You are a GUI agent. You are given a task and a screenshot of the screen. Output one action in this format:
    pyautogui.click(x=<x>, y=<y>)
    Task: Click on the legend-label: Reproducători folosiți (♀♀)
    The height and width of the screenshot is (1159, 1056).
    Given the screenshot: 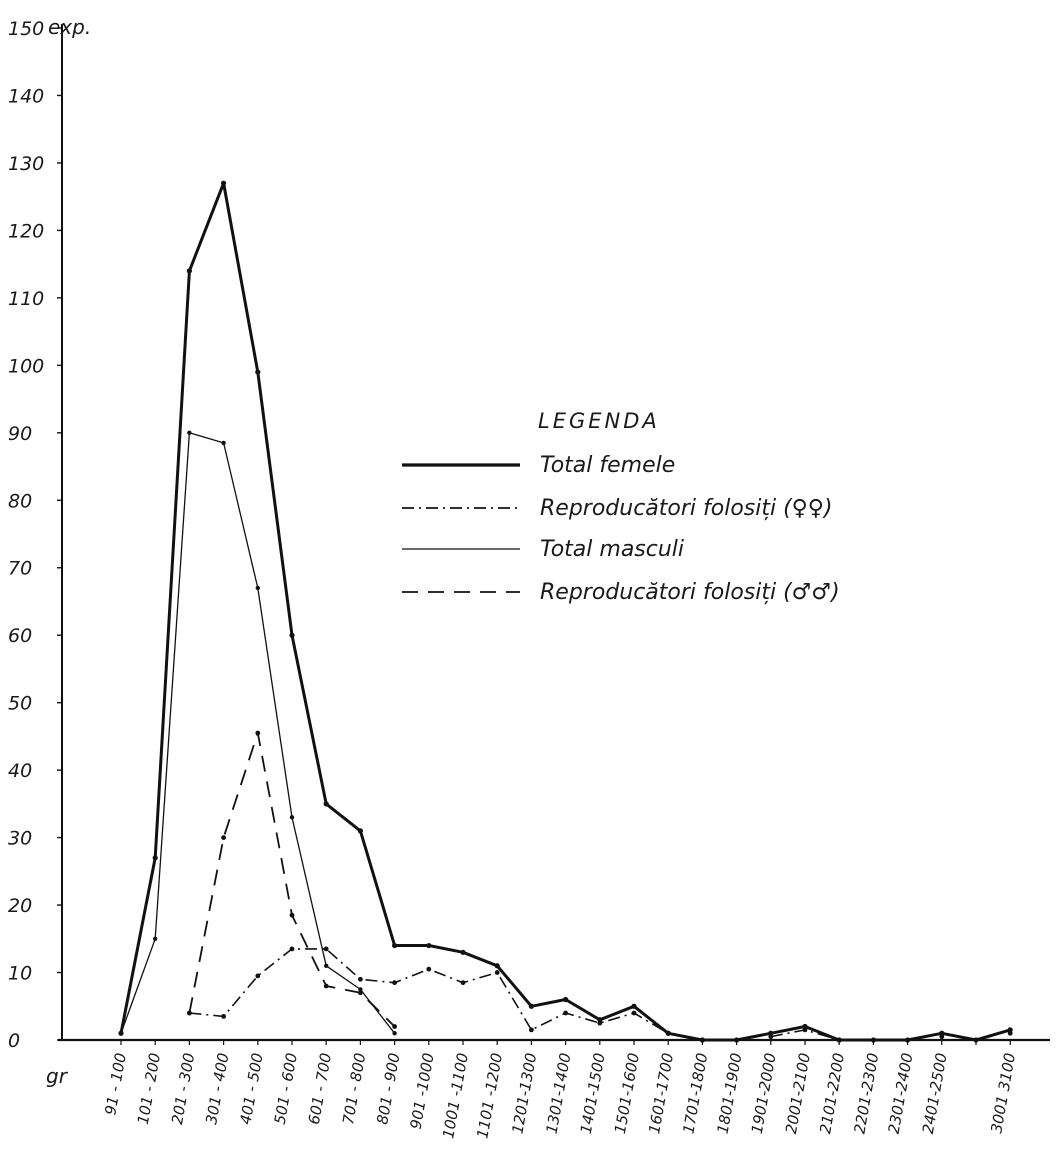 What is the action you would take?
    pyautogui.click(x=686, y=508)
    